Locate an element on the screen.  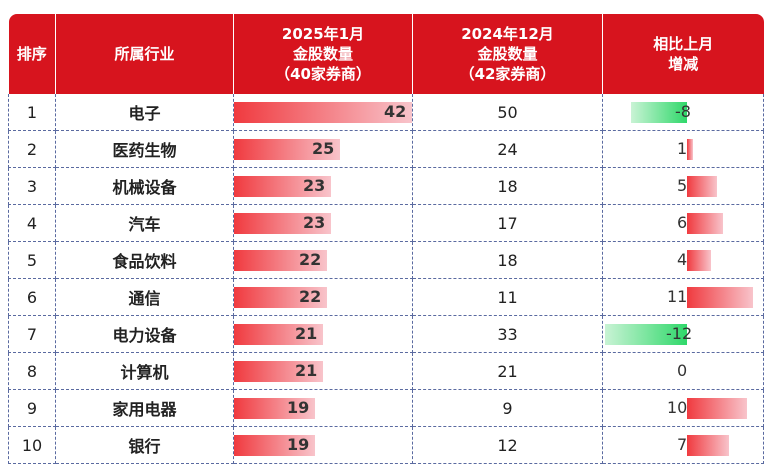
dec-count-value: 9 is located at coordinates (507, 408).